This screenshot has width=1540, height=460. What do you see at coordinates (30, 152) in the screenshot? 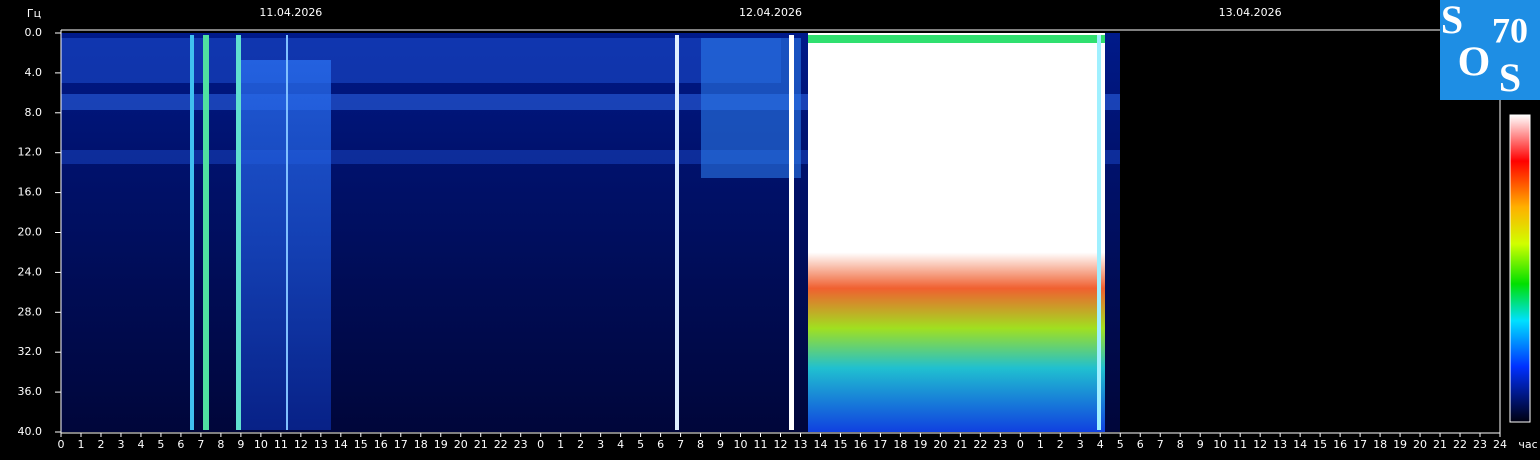
I see `y-tick-label: 12.0` at bounding box center [30, 152].